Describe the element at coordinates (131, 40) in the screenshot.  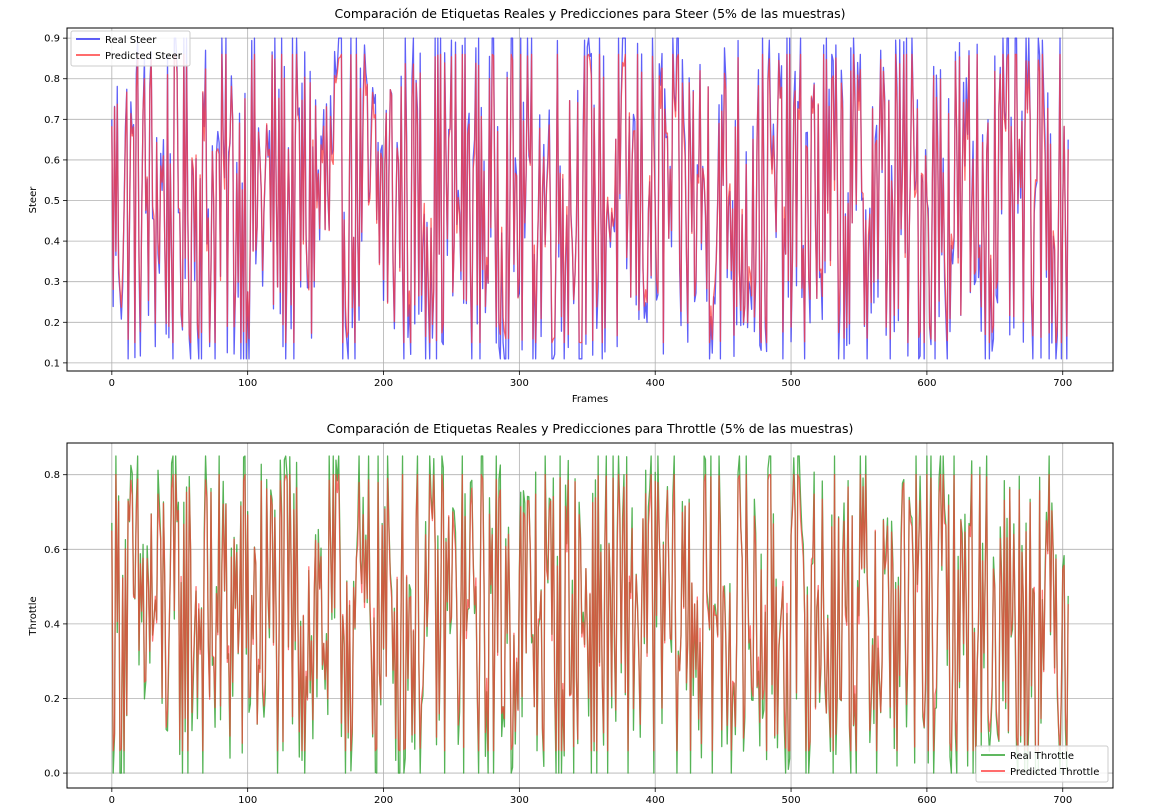
I see `legend-label-real-steer: Real Steer` at that location.